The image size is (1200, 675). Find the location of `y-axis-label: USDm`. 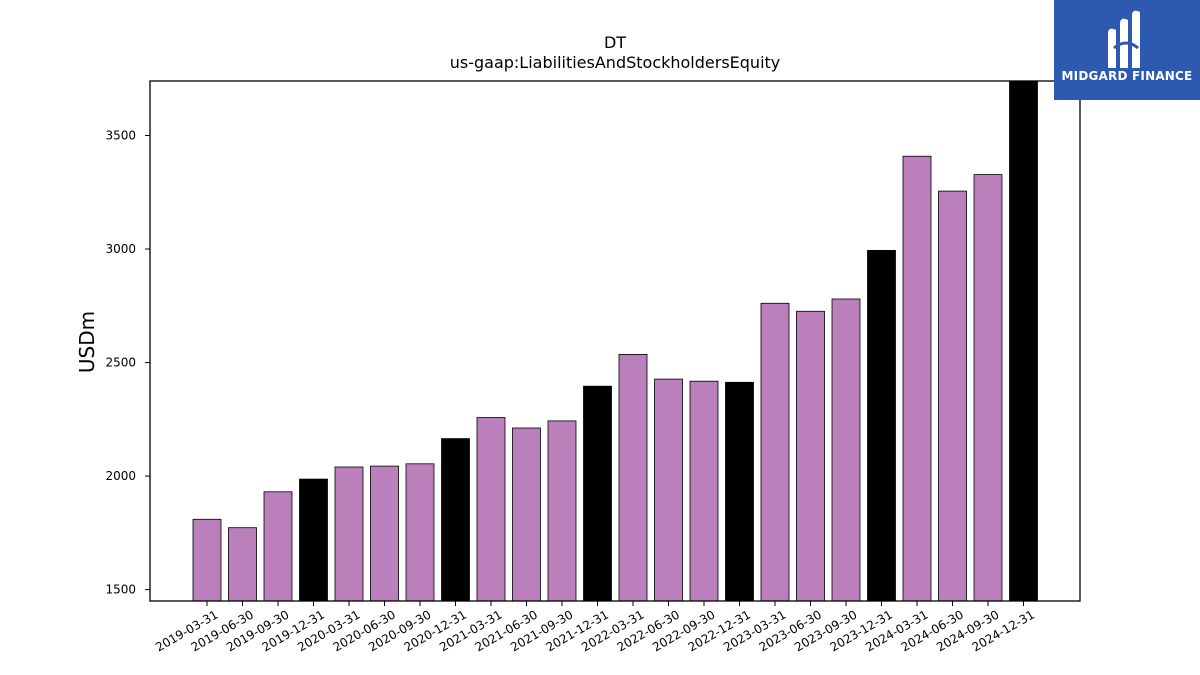

y-axis-label: USDm is located at coordinates (87, 342).